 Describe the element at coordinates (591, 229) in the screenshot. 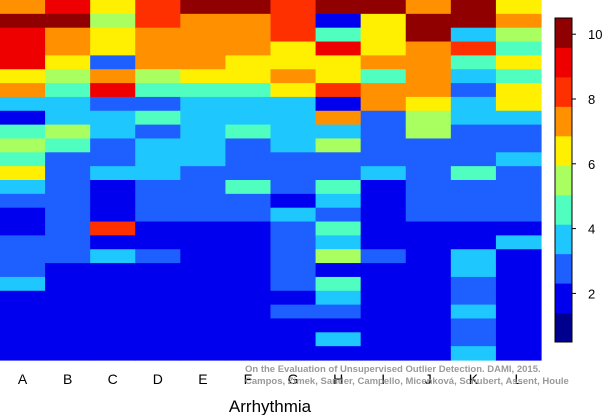

I see `colorbar-tick-label-4: 4` at that location.